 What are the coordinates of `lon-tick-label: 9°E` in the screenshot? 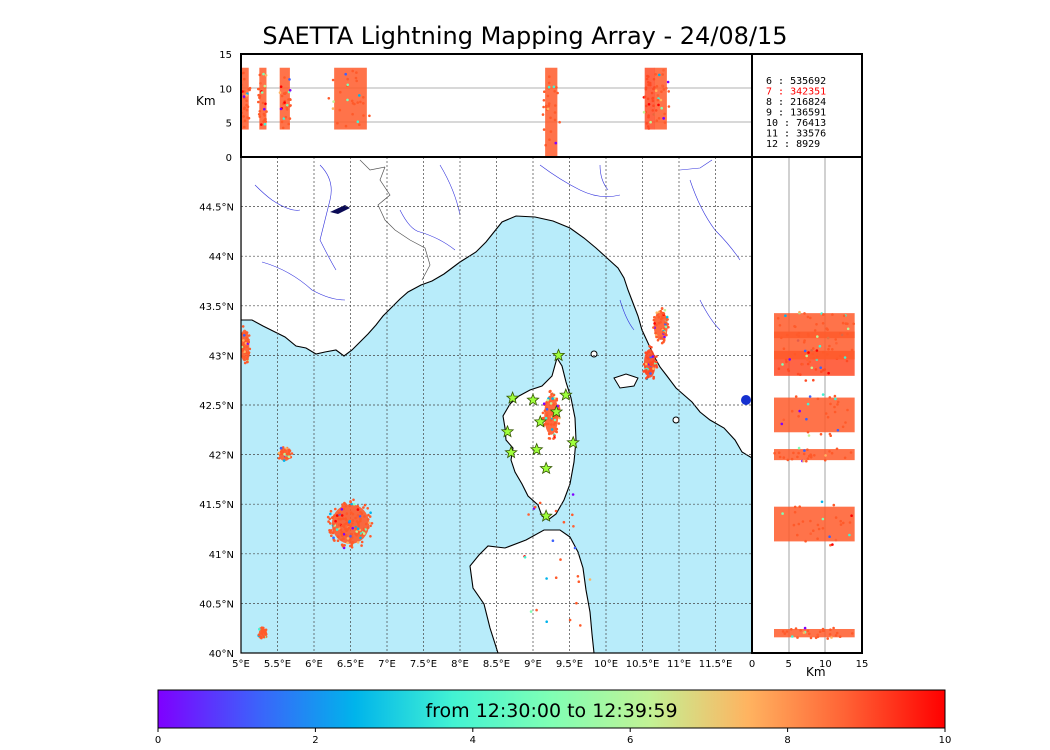 It's located at (533, 664).